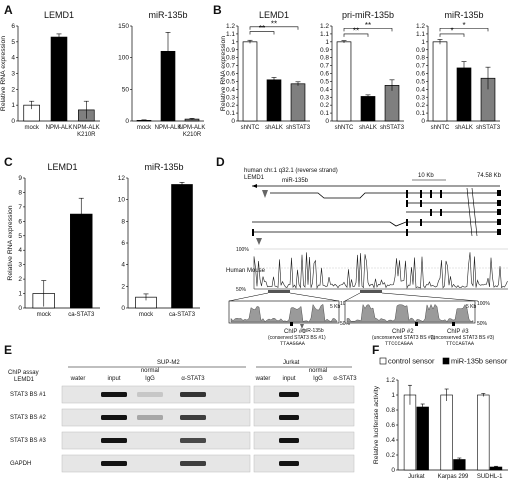 This screenshot has width=520, height=485. Describe the element at coordinates (399, 344) in the screenshot. I see `chip2-seq: TTCCCAGAA` at that location.